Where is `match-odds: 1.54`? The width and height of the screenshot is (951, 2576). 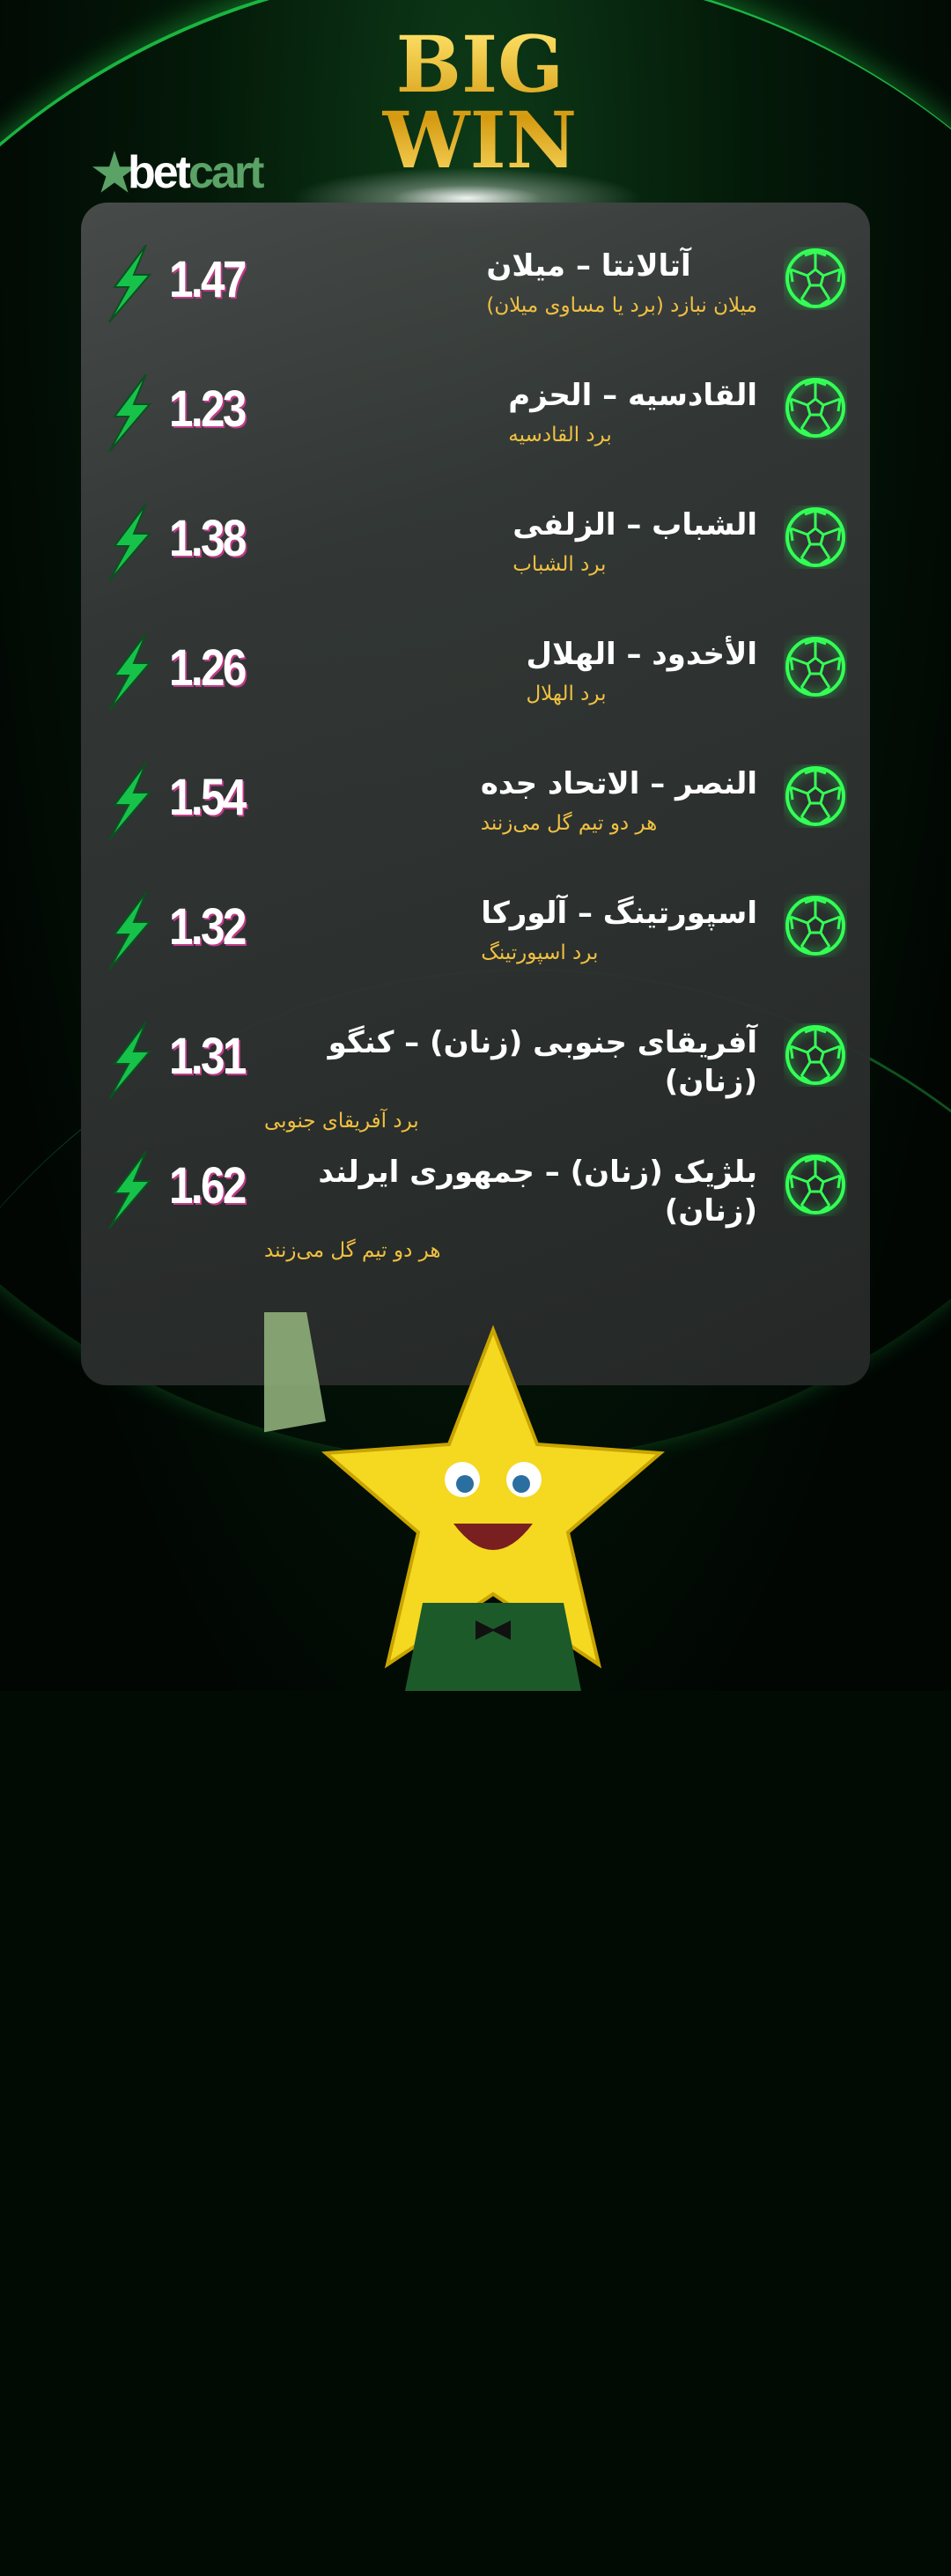 match-odds: 1.54 is located at coordinates (208, 797).